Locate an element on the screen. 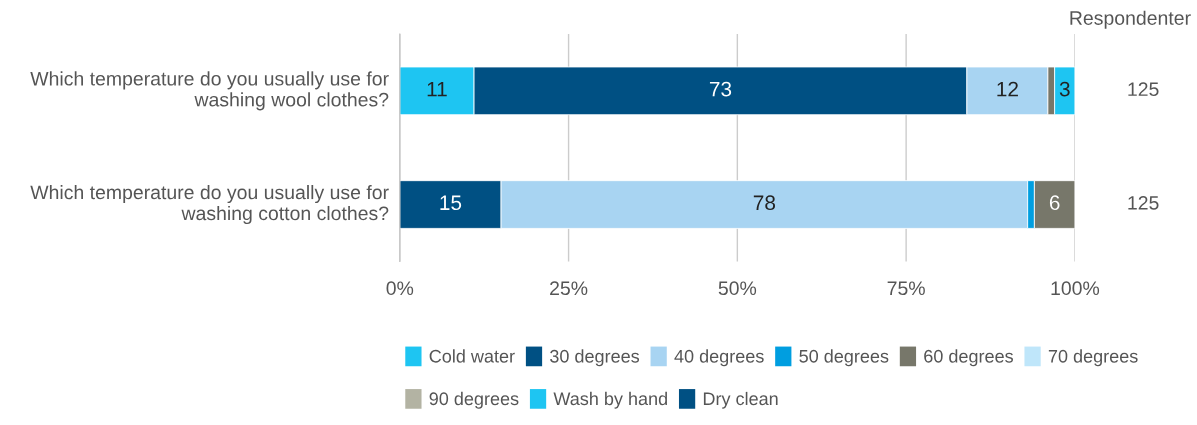 Image resolution: width=1197 pixels, height=425 pixels. legend-label: 70 degrees is located at coordinates (1093, 358).